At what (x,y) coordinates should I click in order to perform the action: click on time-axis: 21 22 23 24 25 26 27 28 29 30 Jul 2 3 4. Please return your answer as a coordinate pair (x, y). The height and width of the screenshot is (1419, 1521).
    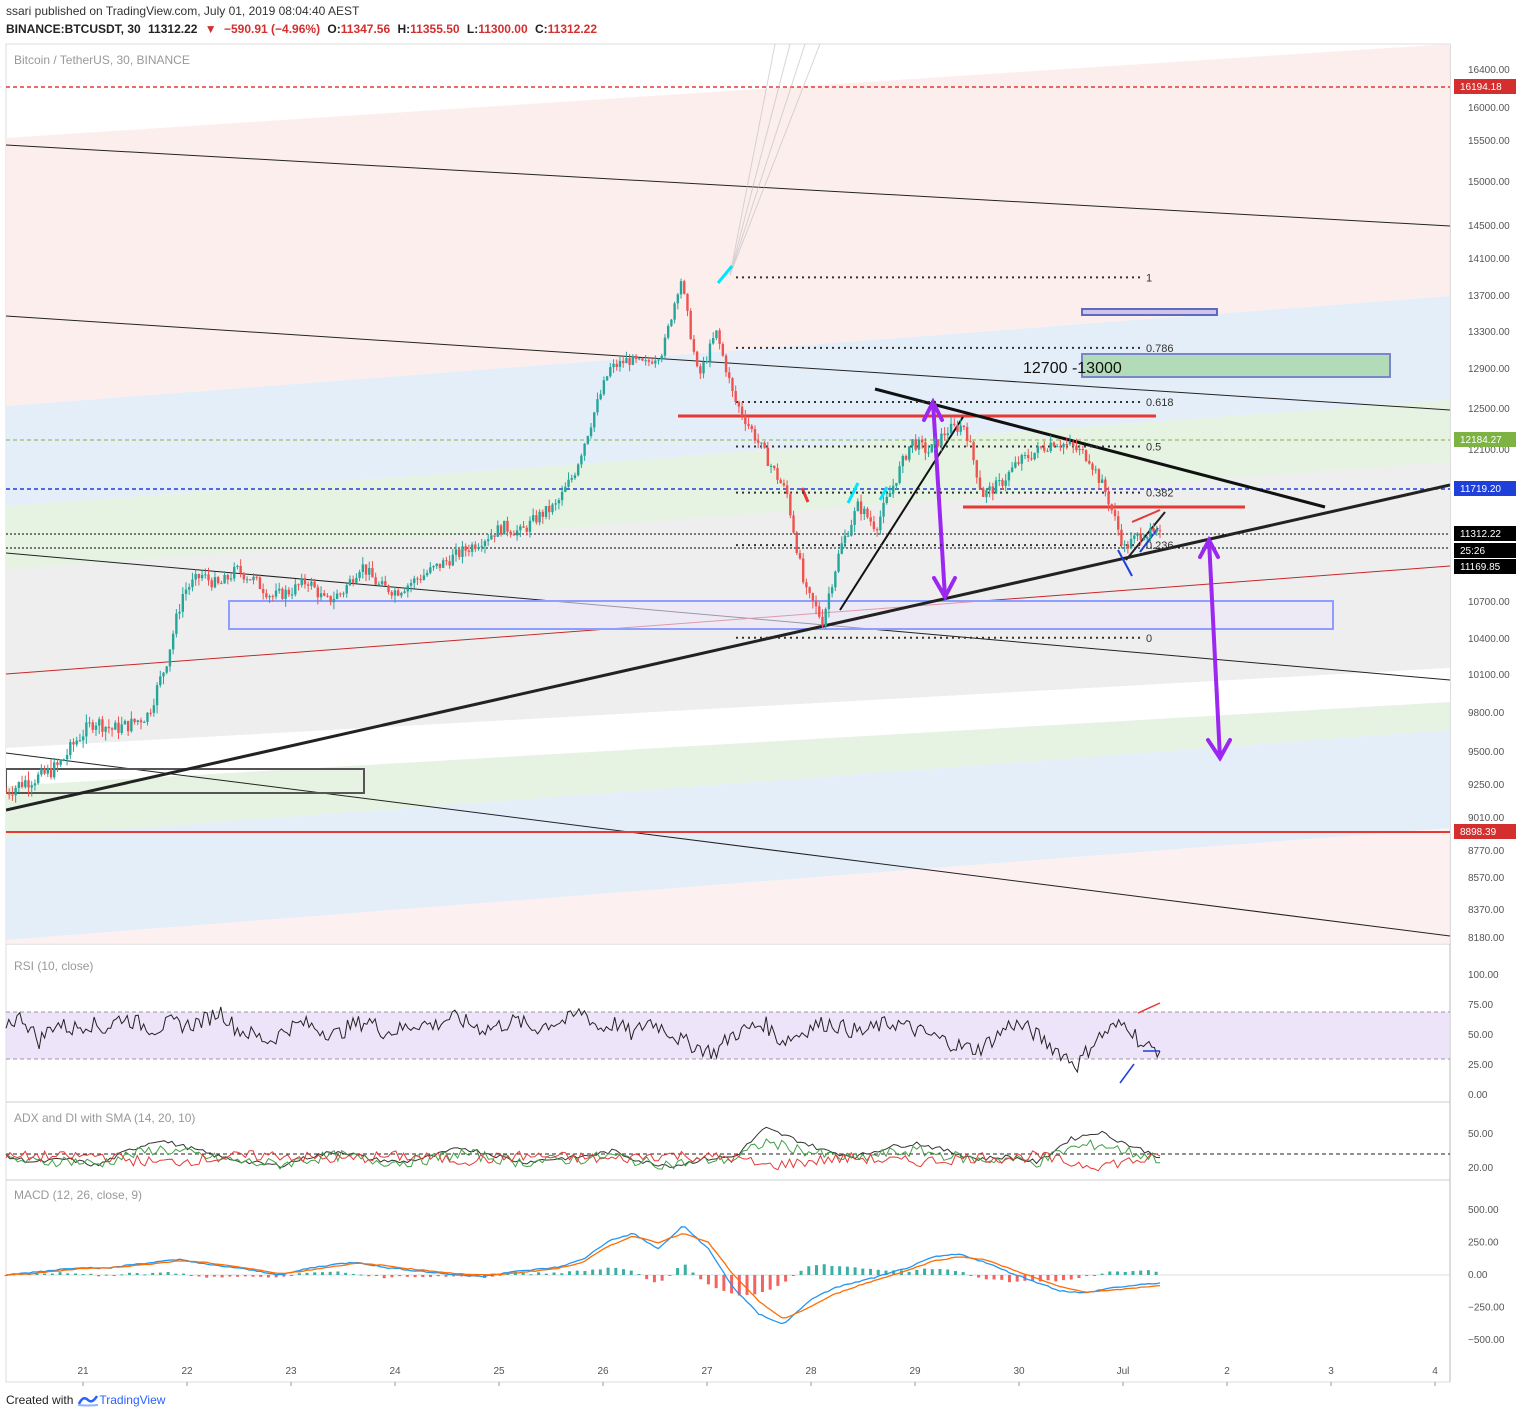
    Looking at the image, I should click on (757, 1376).